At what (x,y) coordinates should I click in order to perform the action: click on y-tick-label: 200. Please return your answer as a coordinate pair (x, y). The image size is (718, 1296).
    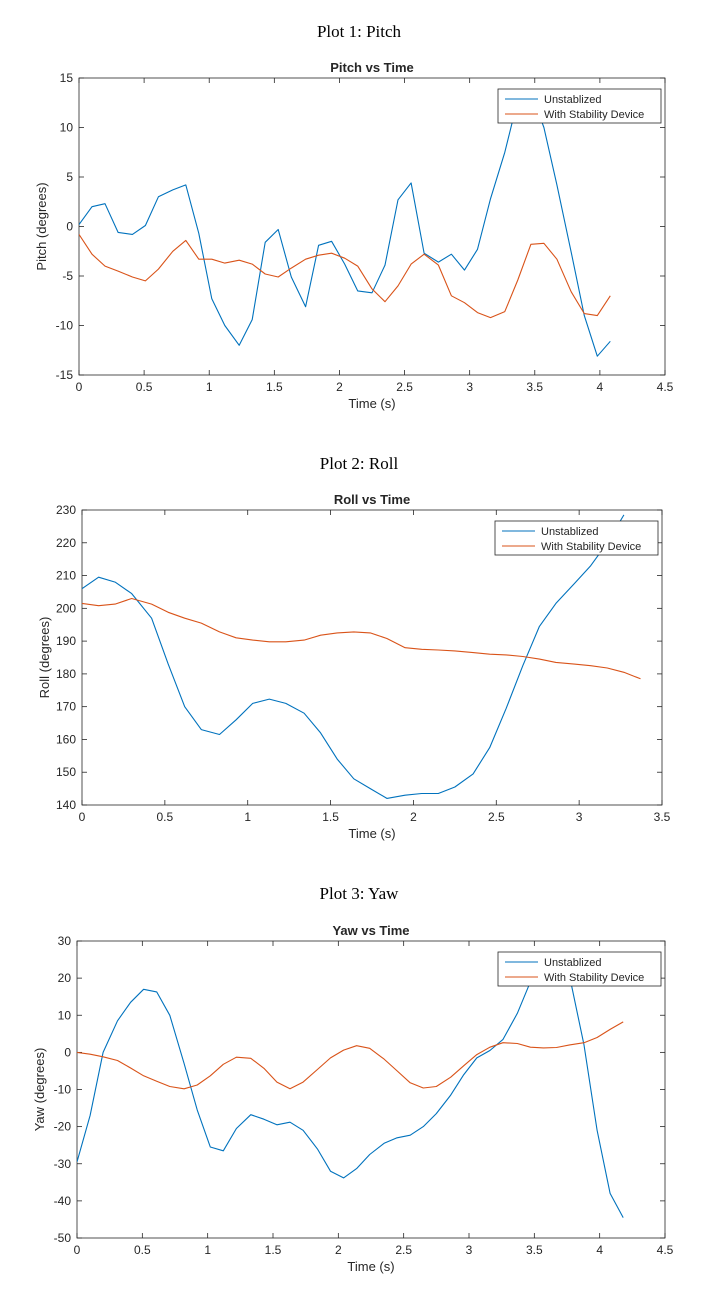
    Looking at the image, I should click on (66, 608).